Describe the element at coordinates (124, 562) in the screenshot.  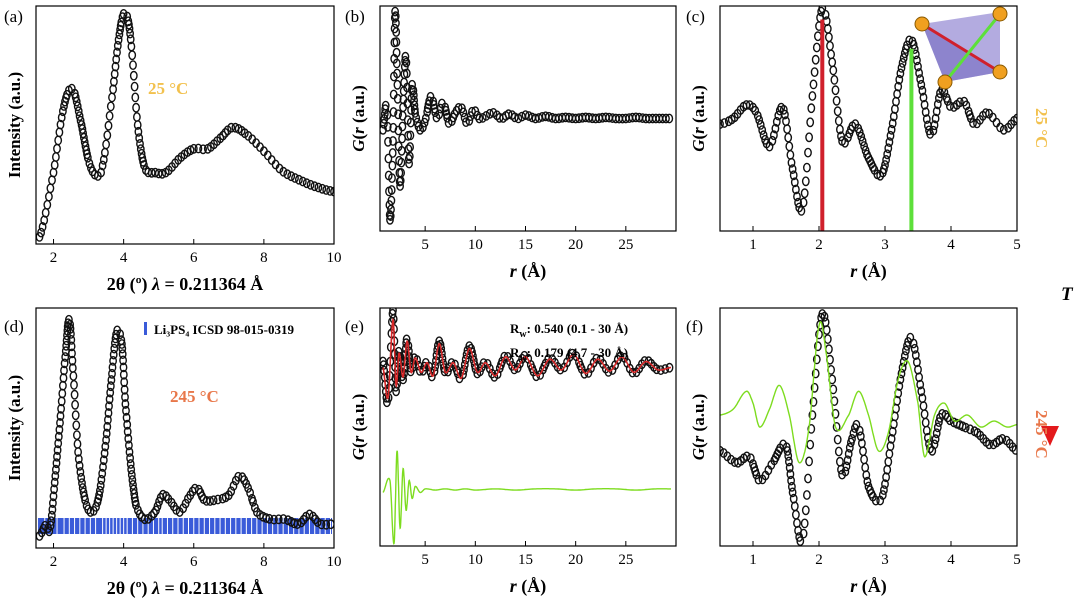
I see `x-tick-label: 4` at that location.